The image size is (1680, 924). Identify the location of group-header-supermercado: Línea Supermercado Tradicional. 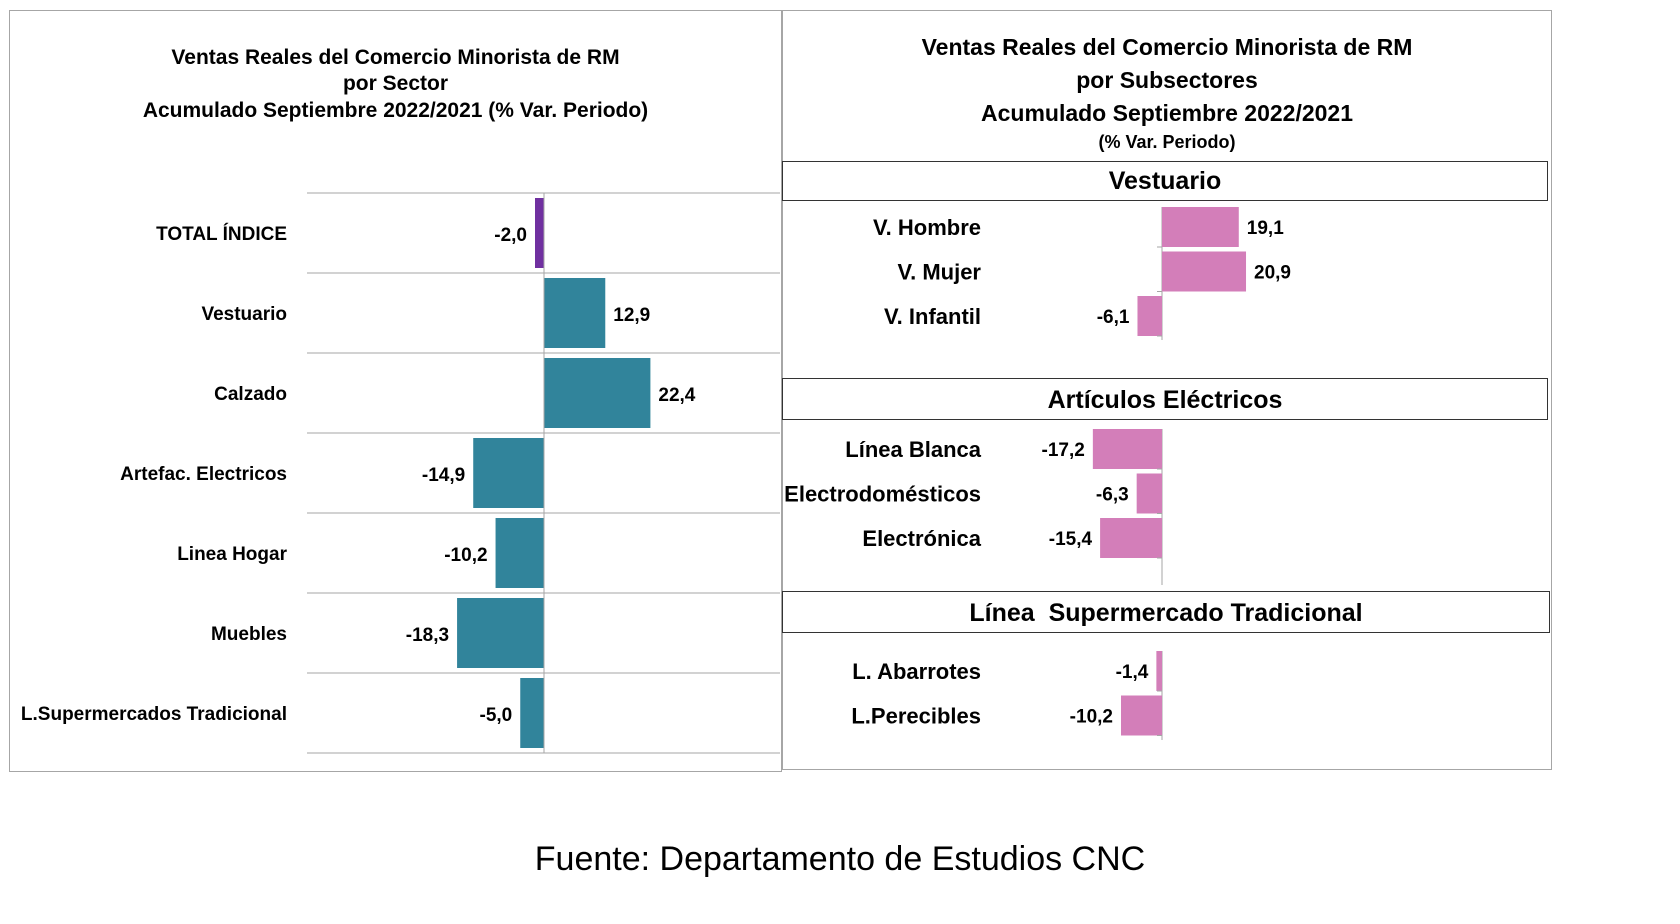
(1166, 612).